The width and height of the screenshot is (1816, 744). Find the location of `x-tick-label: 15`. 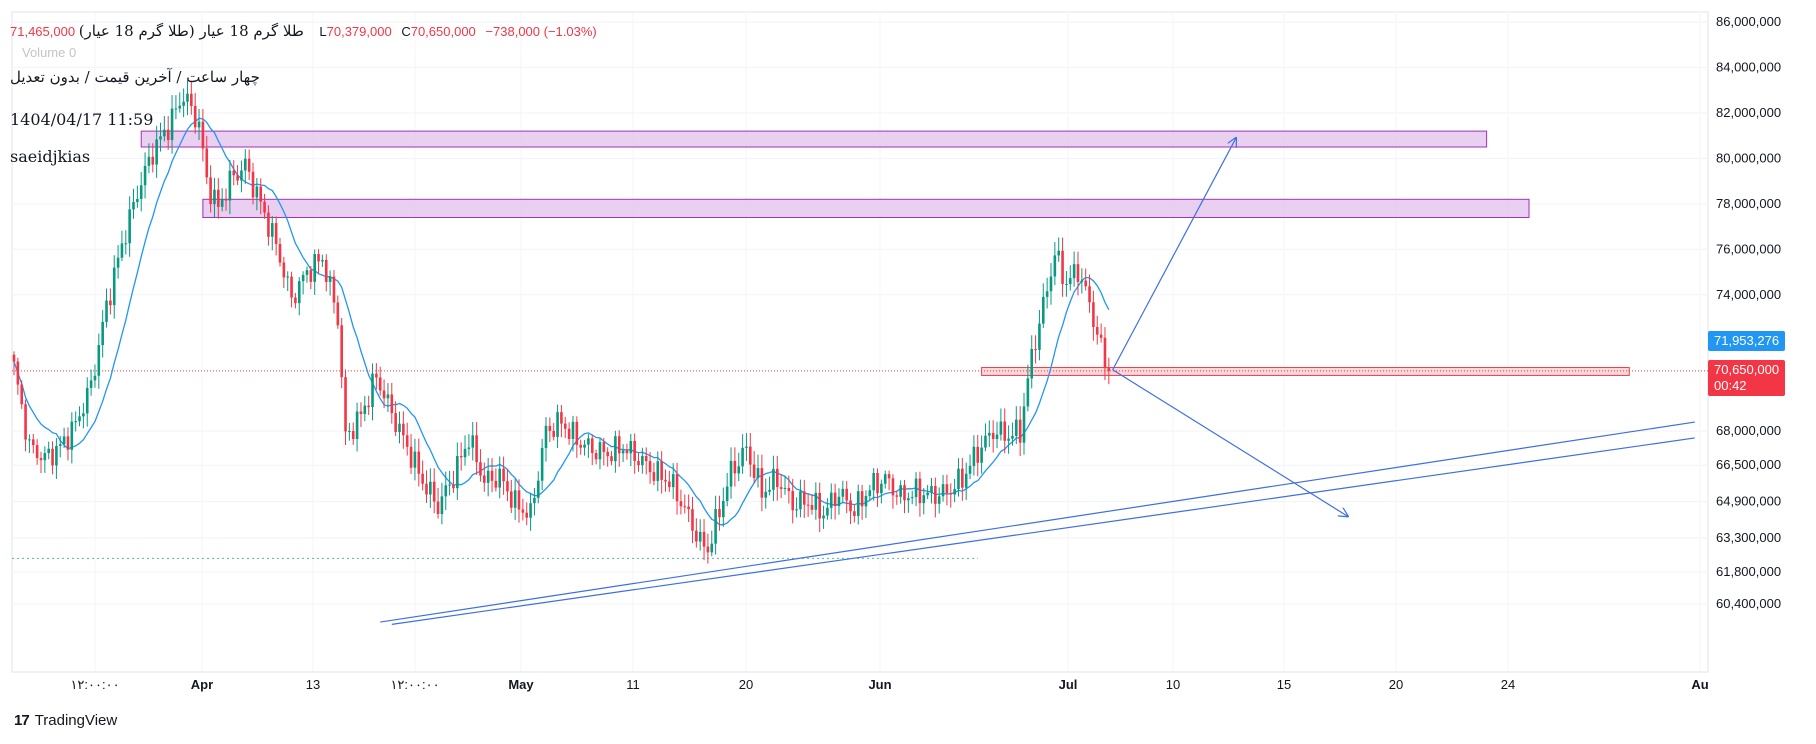

x-tick-label: 15 is located at coordinates (1284, 684).